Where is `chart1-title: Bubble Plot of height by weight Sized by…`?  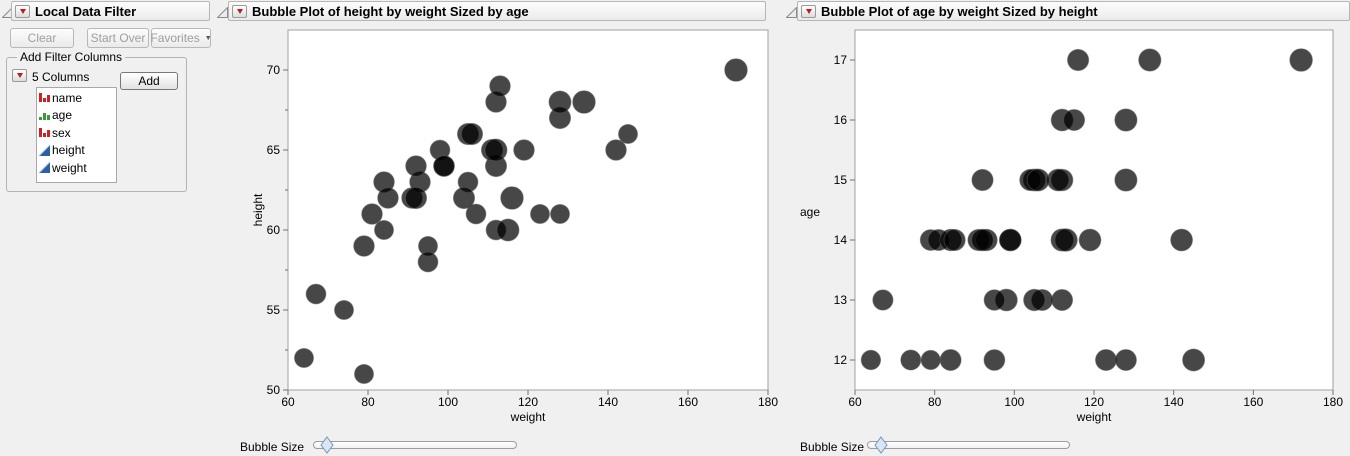 chart1-title: Bubble Plot of height by weight Sized by… is located at coordinates (390, 11).